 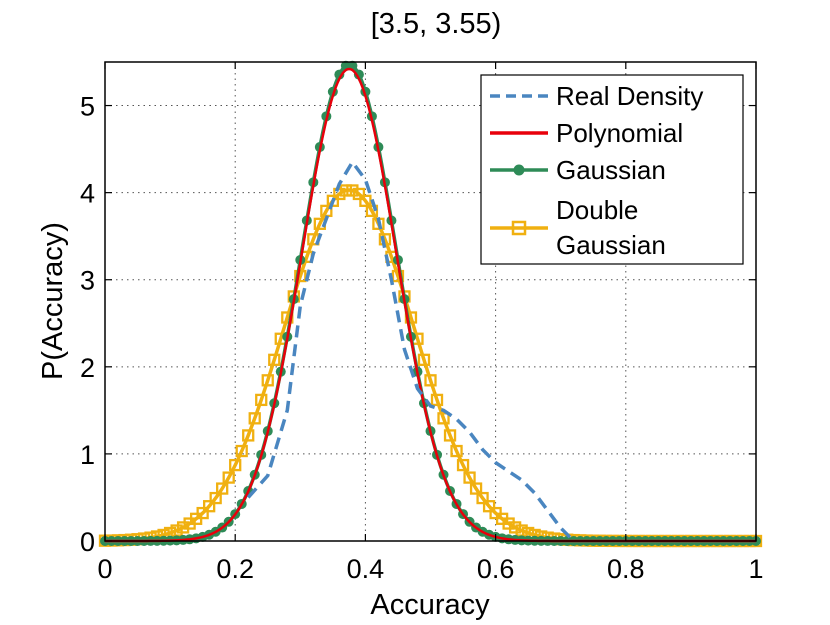 I want to click on legend-label-polynomial: Polynomial, so click(x=619, y=133).